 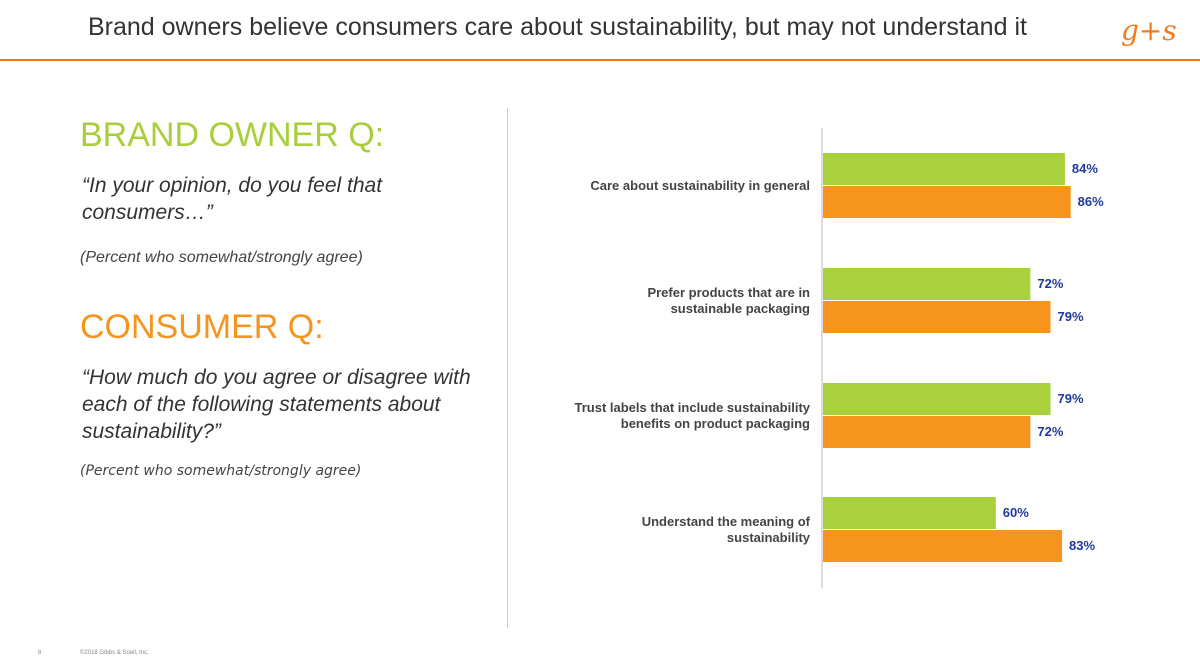 What do you see at coordinates (202, 327) in the screenshot?
I see `consumer-heading: CONSUMER Q:` at bounding box center [202, 327].